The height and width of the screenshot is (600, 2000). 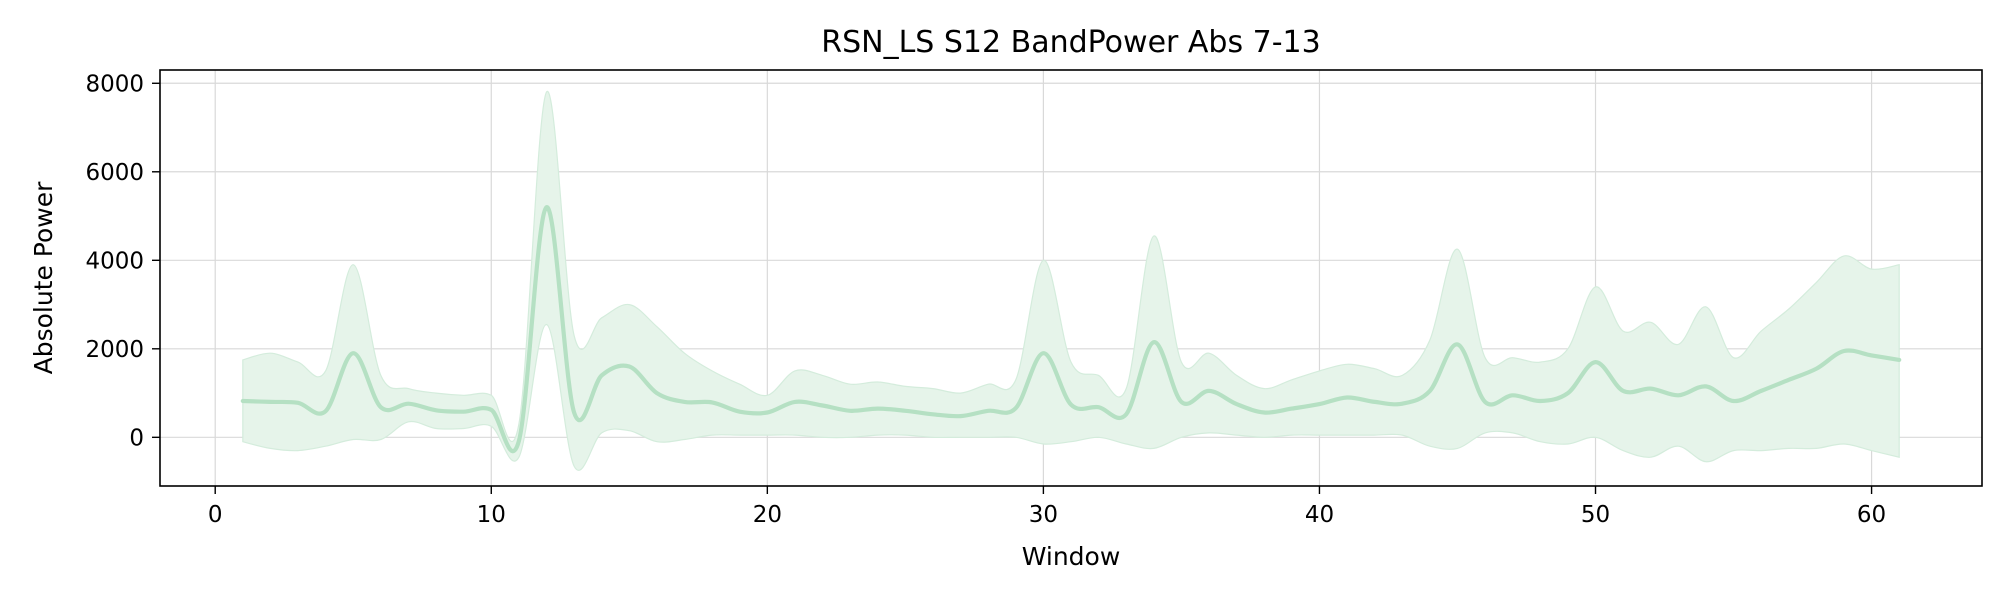 I want to click on x-tick-label: 40, so click(x=1319, y=515).